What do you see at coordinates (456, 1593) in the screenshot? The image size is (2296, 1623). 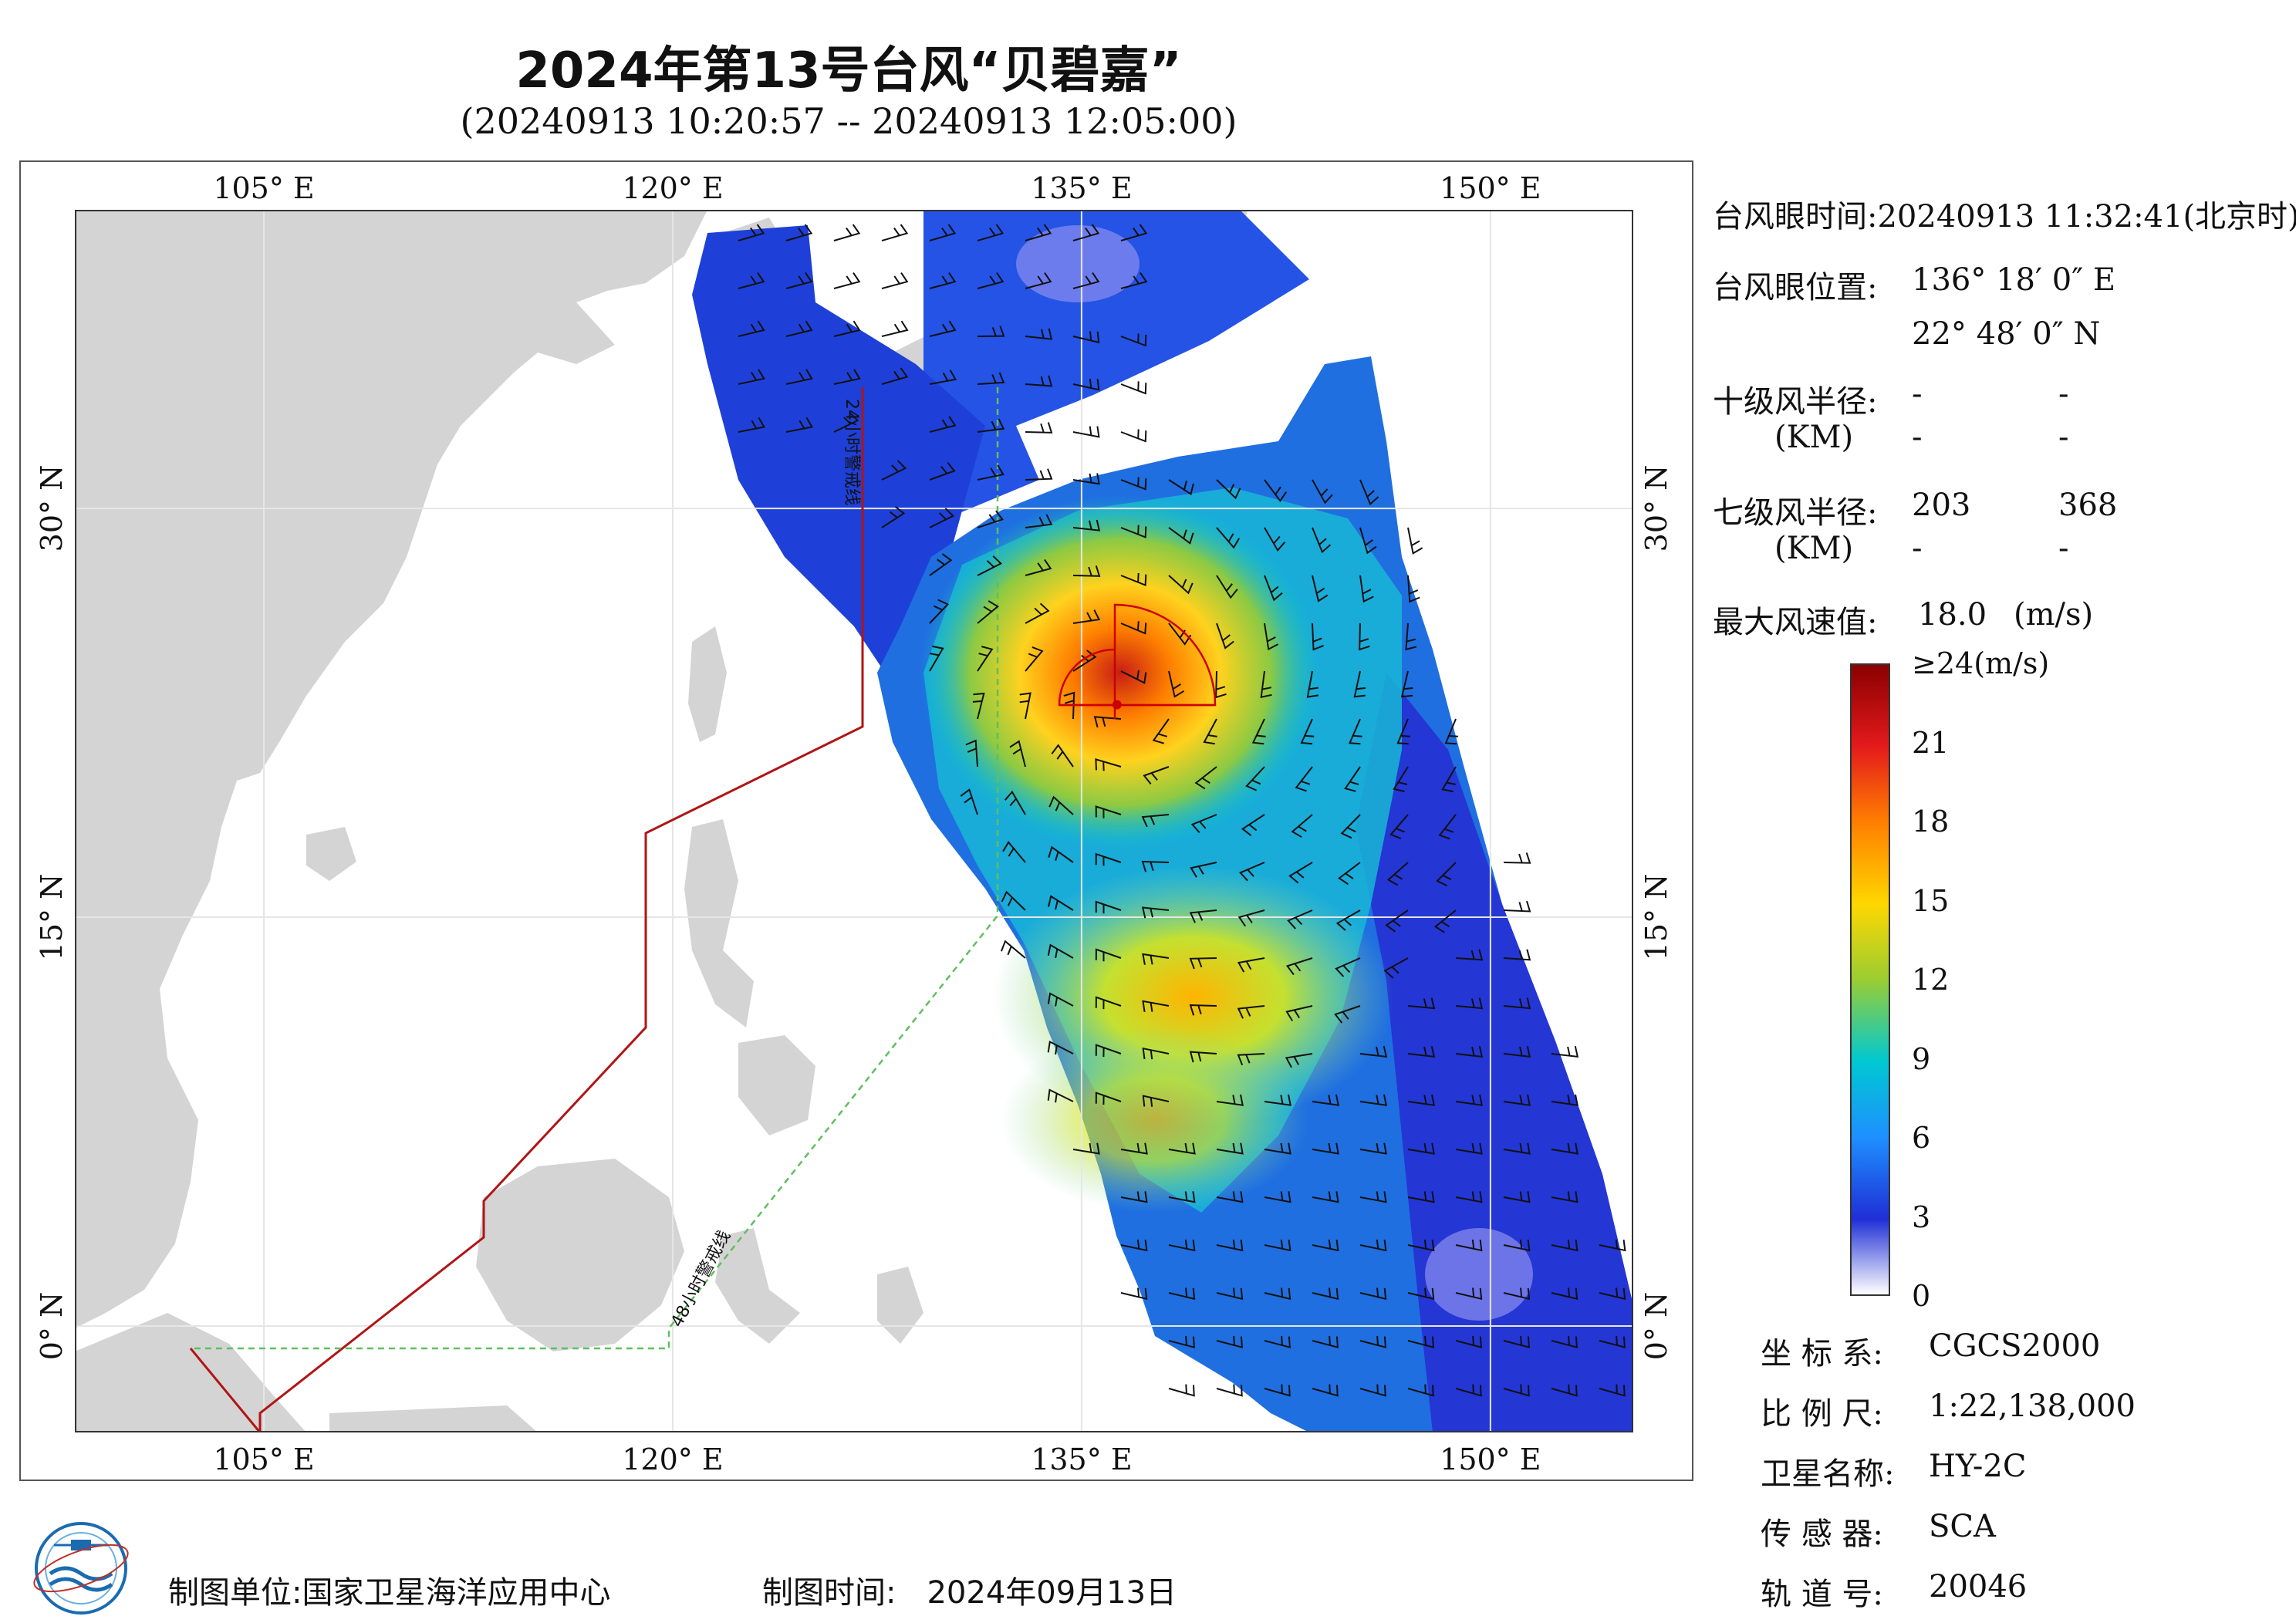 I see `footer-unit-value: 国家卫星海洋应用中心` at bounding box center [456, 1593].